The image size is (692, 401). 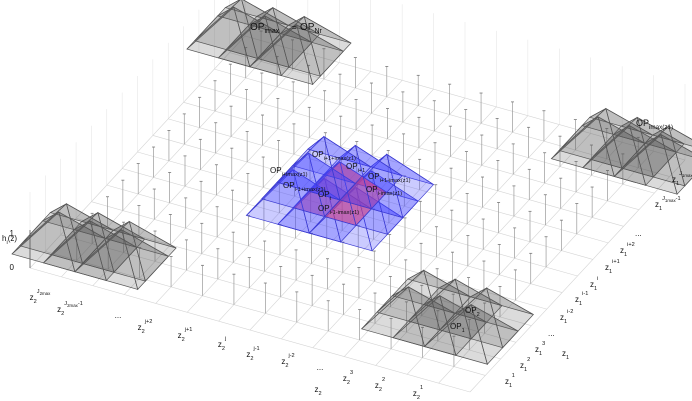 What do you see at coordinates (310, 190) in the screenshot?
I see `sub: i-1+imax(z1)` at bounding box center [310, 190].